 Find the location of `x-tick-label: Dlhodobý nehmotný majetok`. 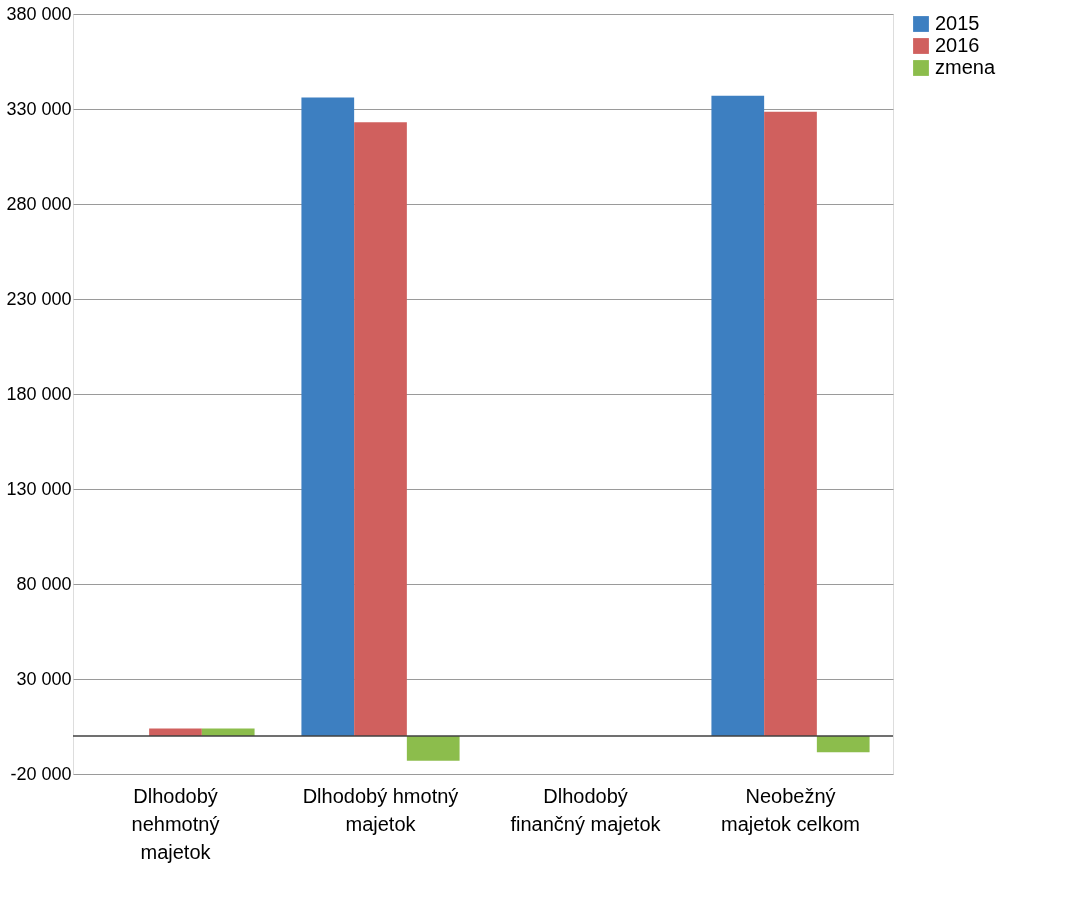

x-tick-label: Dlhodobý nehmotný majetok is located at coordinates (175, 823).